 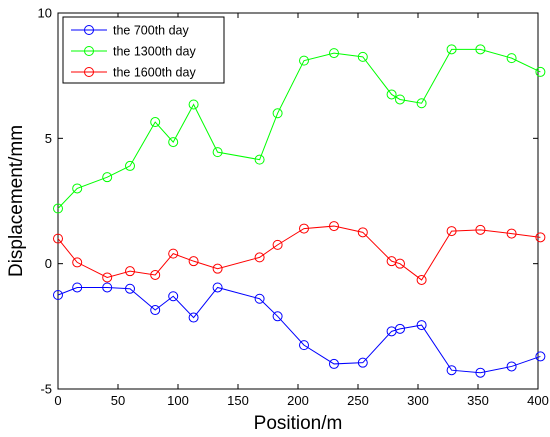 I want to click on legend-item: the 1300th day, so click(x=133, y=52).